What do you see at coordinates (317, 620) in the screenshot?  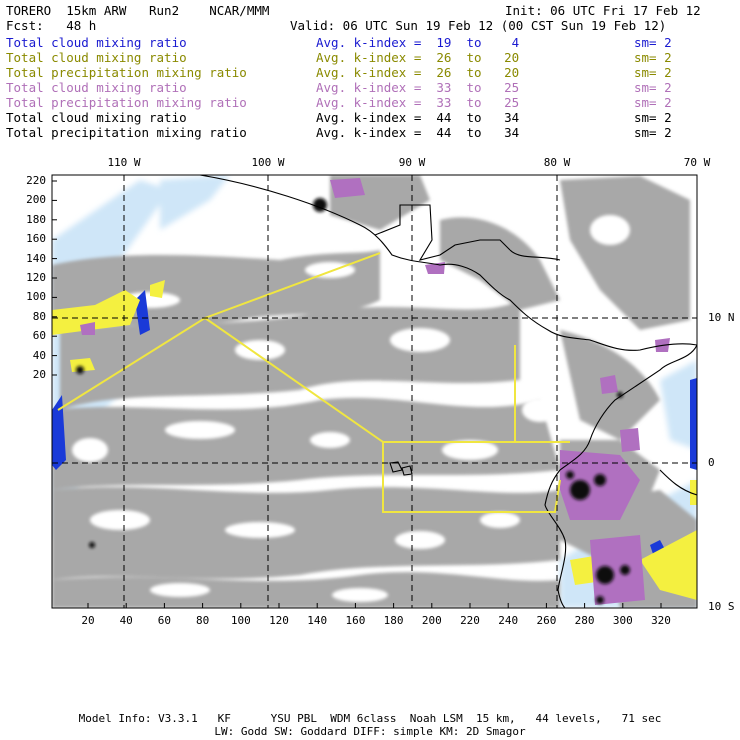 I see `x-grid-index: 140` at bounding box center [317, 620].